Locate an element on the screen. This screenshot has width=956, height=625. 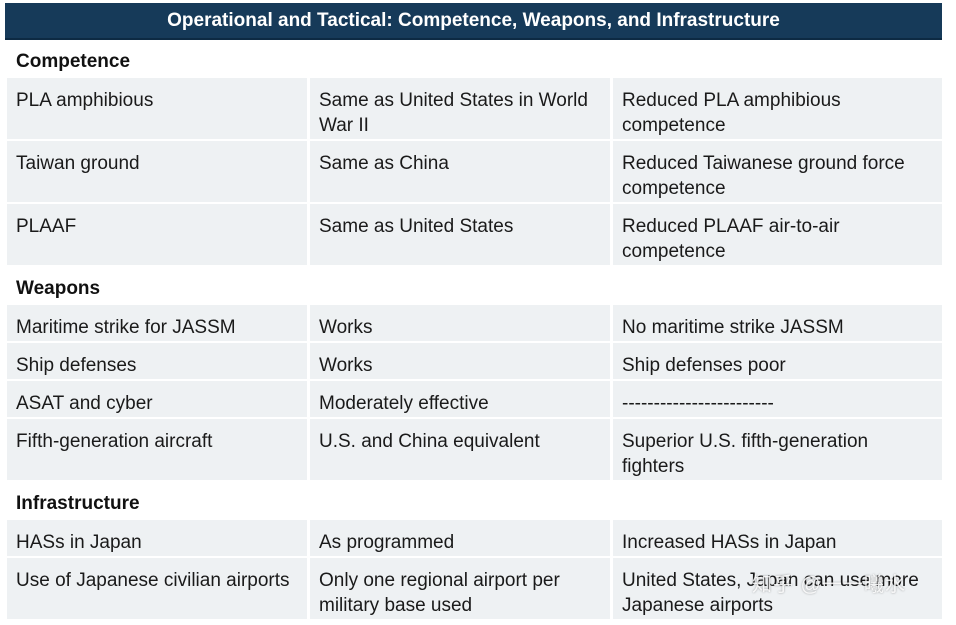
row-label: Use of Japanese civilian airports is located at coordinates (157, 588).